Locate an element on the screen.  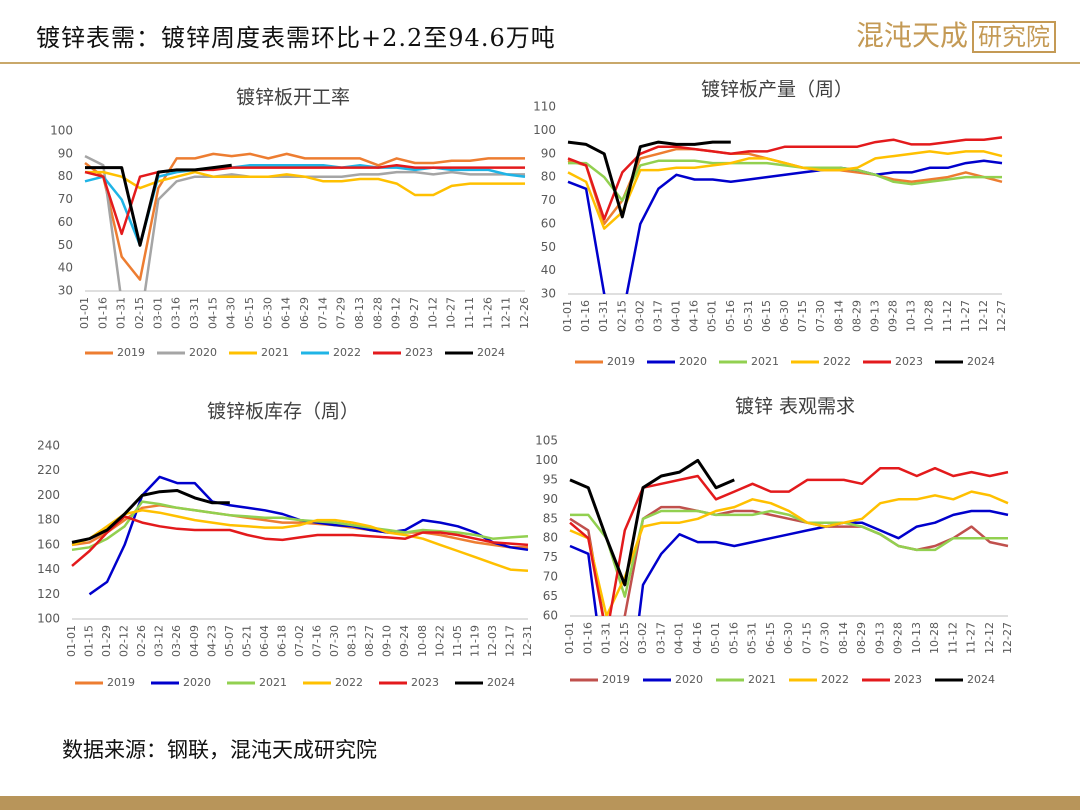
x-tick-label: 01-15 is located at coordinates (89, 641).